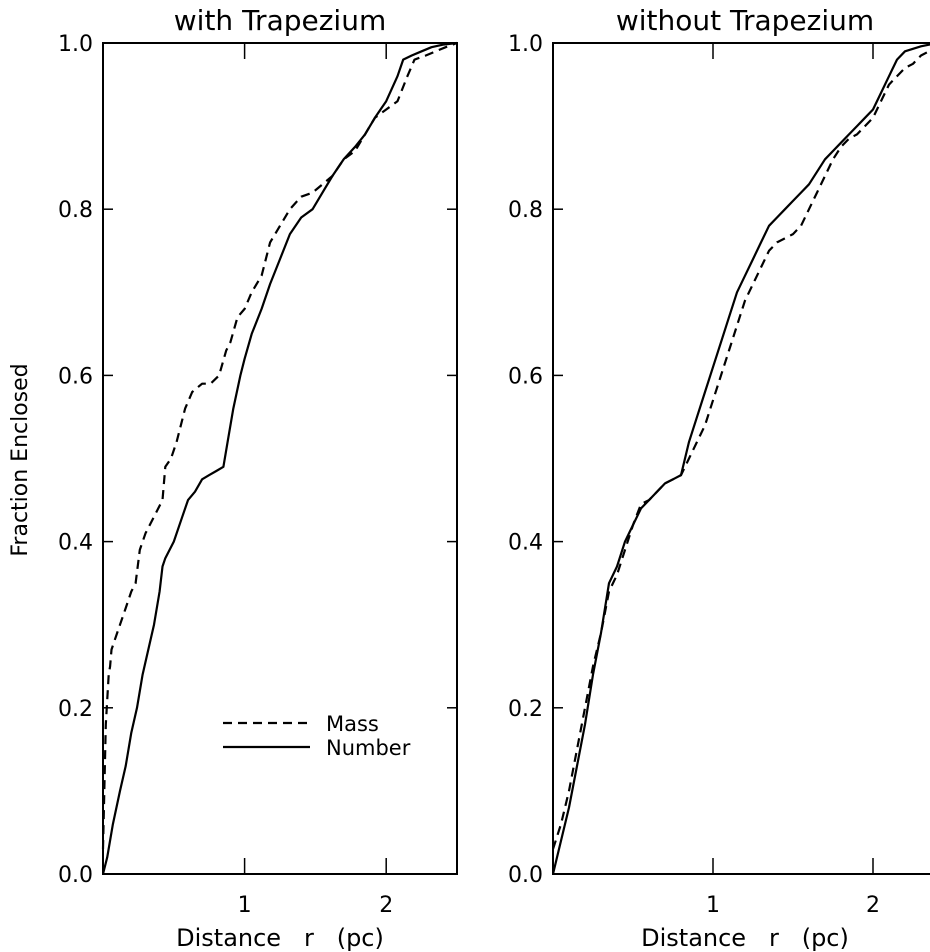  Describe the element at coordinates (745, 20) in the screenshot. I see `panel-title: without Trapezium` at that location.